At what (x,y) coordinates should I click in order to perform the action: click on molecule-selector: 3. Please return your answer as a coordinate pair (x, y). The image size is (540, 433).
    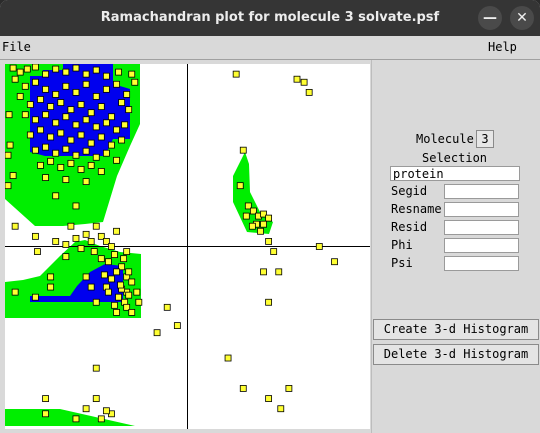
    Looking at the image, I should click on (485, 139).